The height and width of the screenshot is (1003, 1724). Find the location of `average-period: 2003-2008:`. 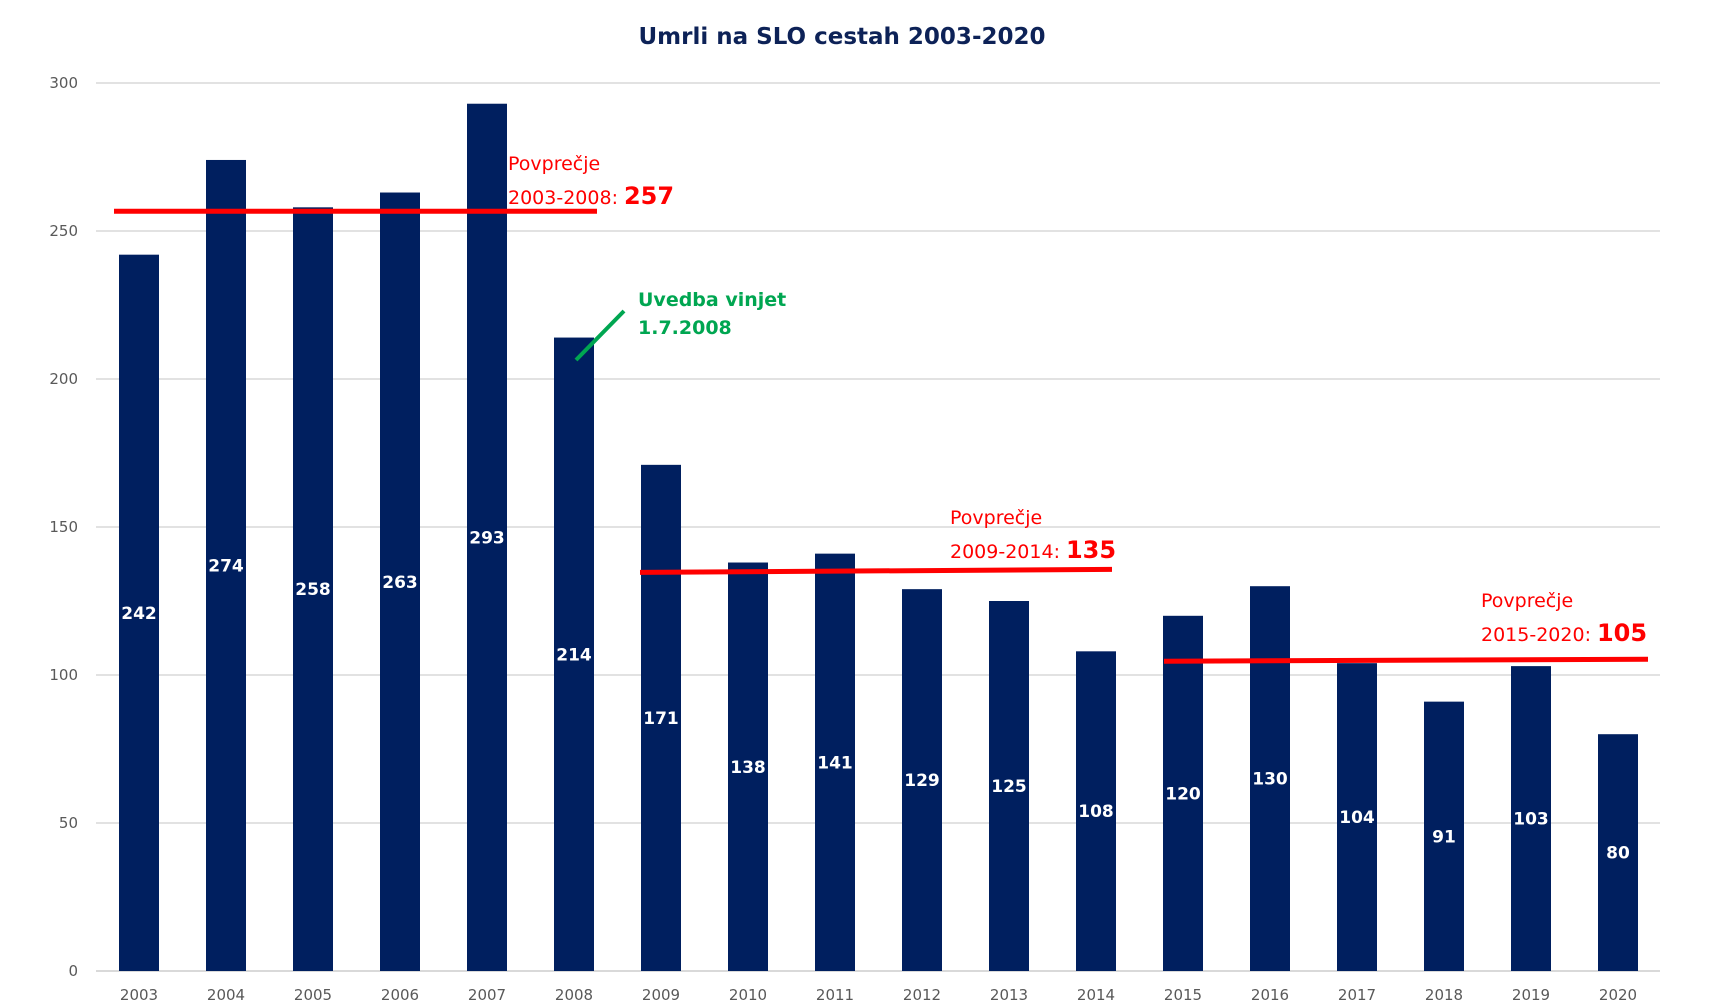

average-period: 2003-2008: is located at coordinates (563, 198).